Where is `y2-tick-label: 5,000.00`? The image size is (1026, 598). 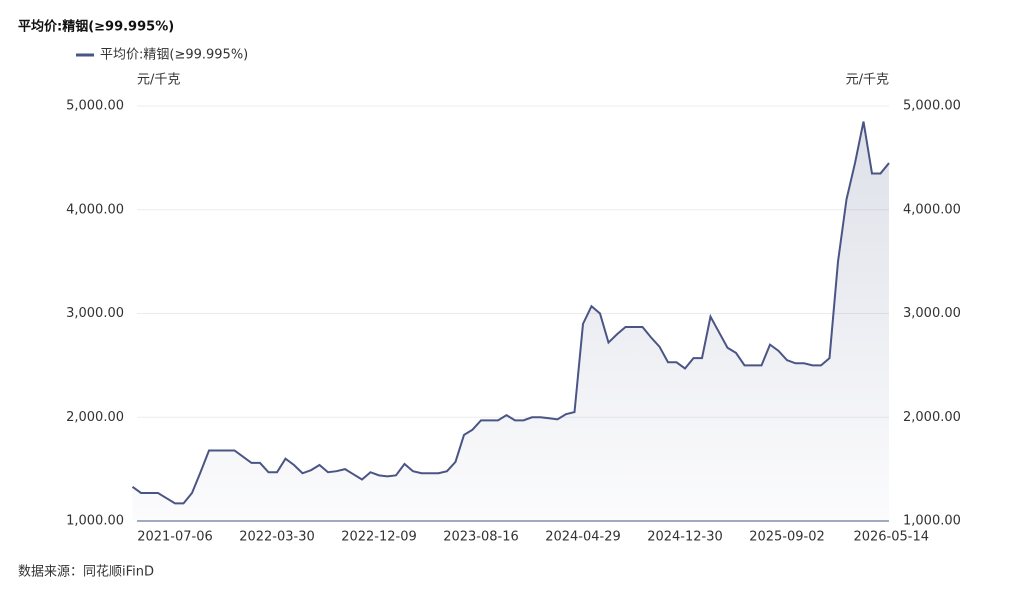
y2-tick-label: 5,000.00 is located at coordinates (932, 106).